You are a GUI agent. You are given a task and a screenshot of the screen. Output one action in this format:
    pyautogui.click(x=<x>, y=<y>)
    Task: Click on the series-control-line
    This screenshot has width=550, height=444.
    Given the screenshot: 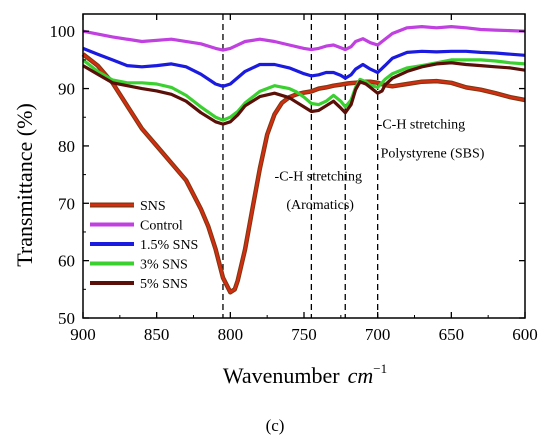 What is the action you would take?
    pyautogui.click(x=304, y=38)
    